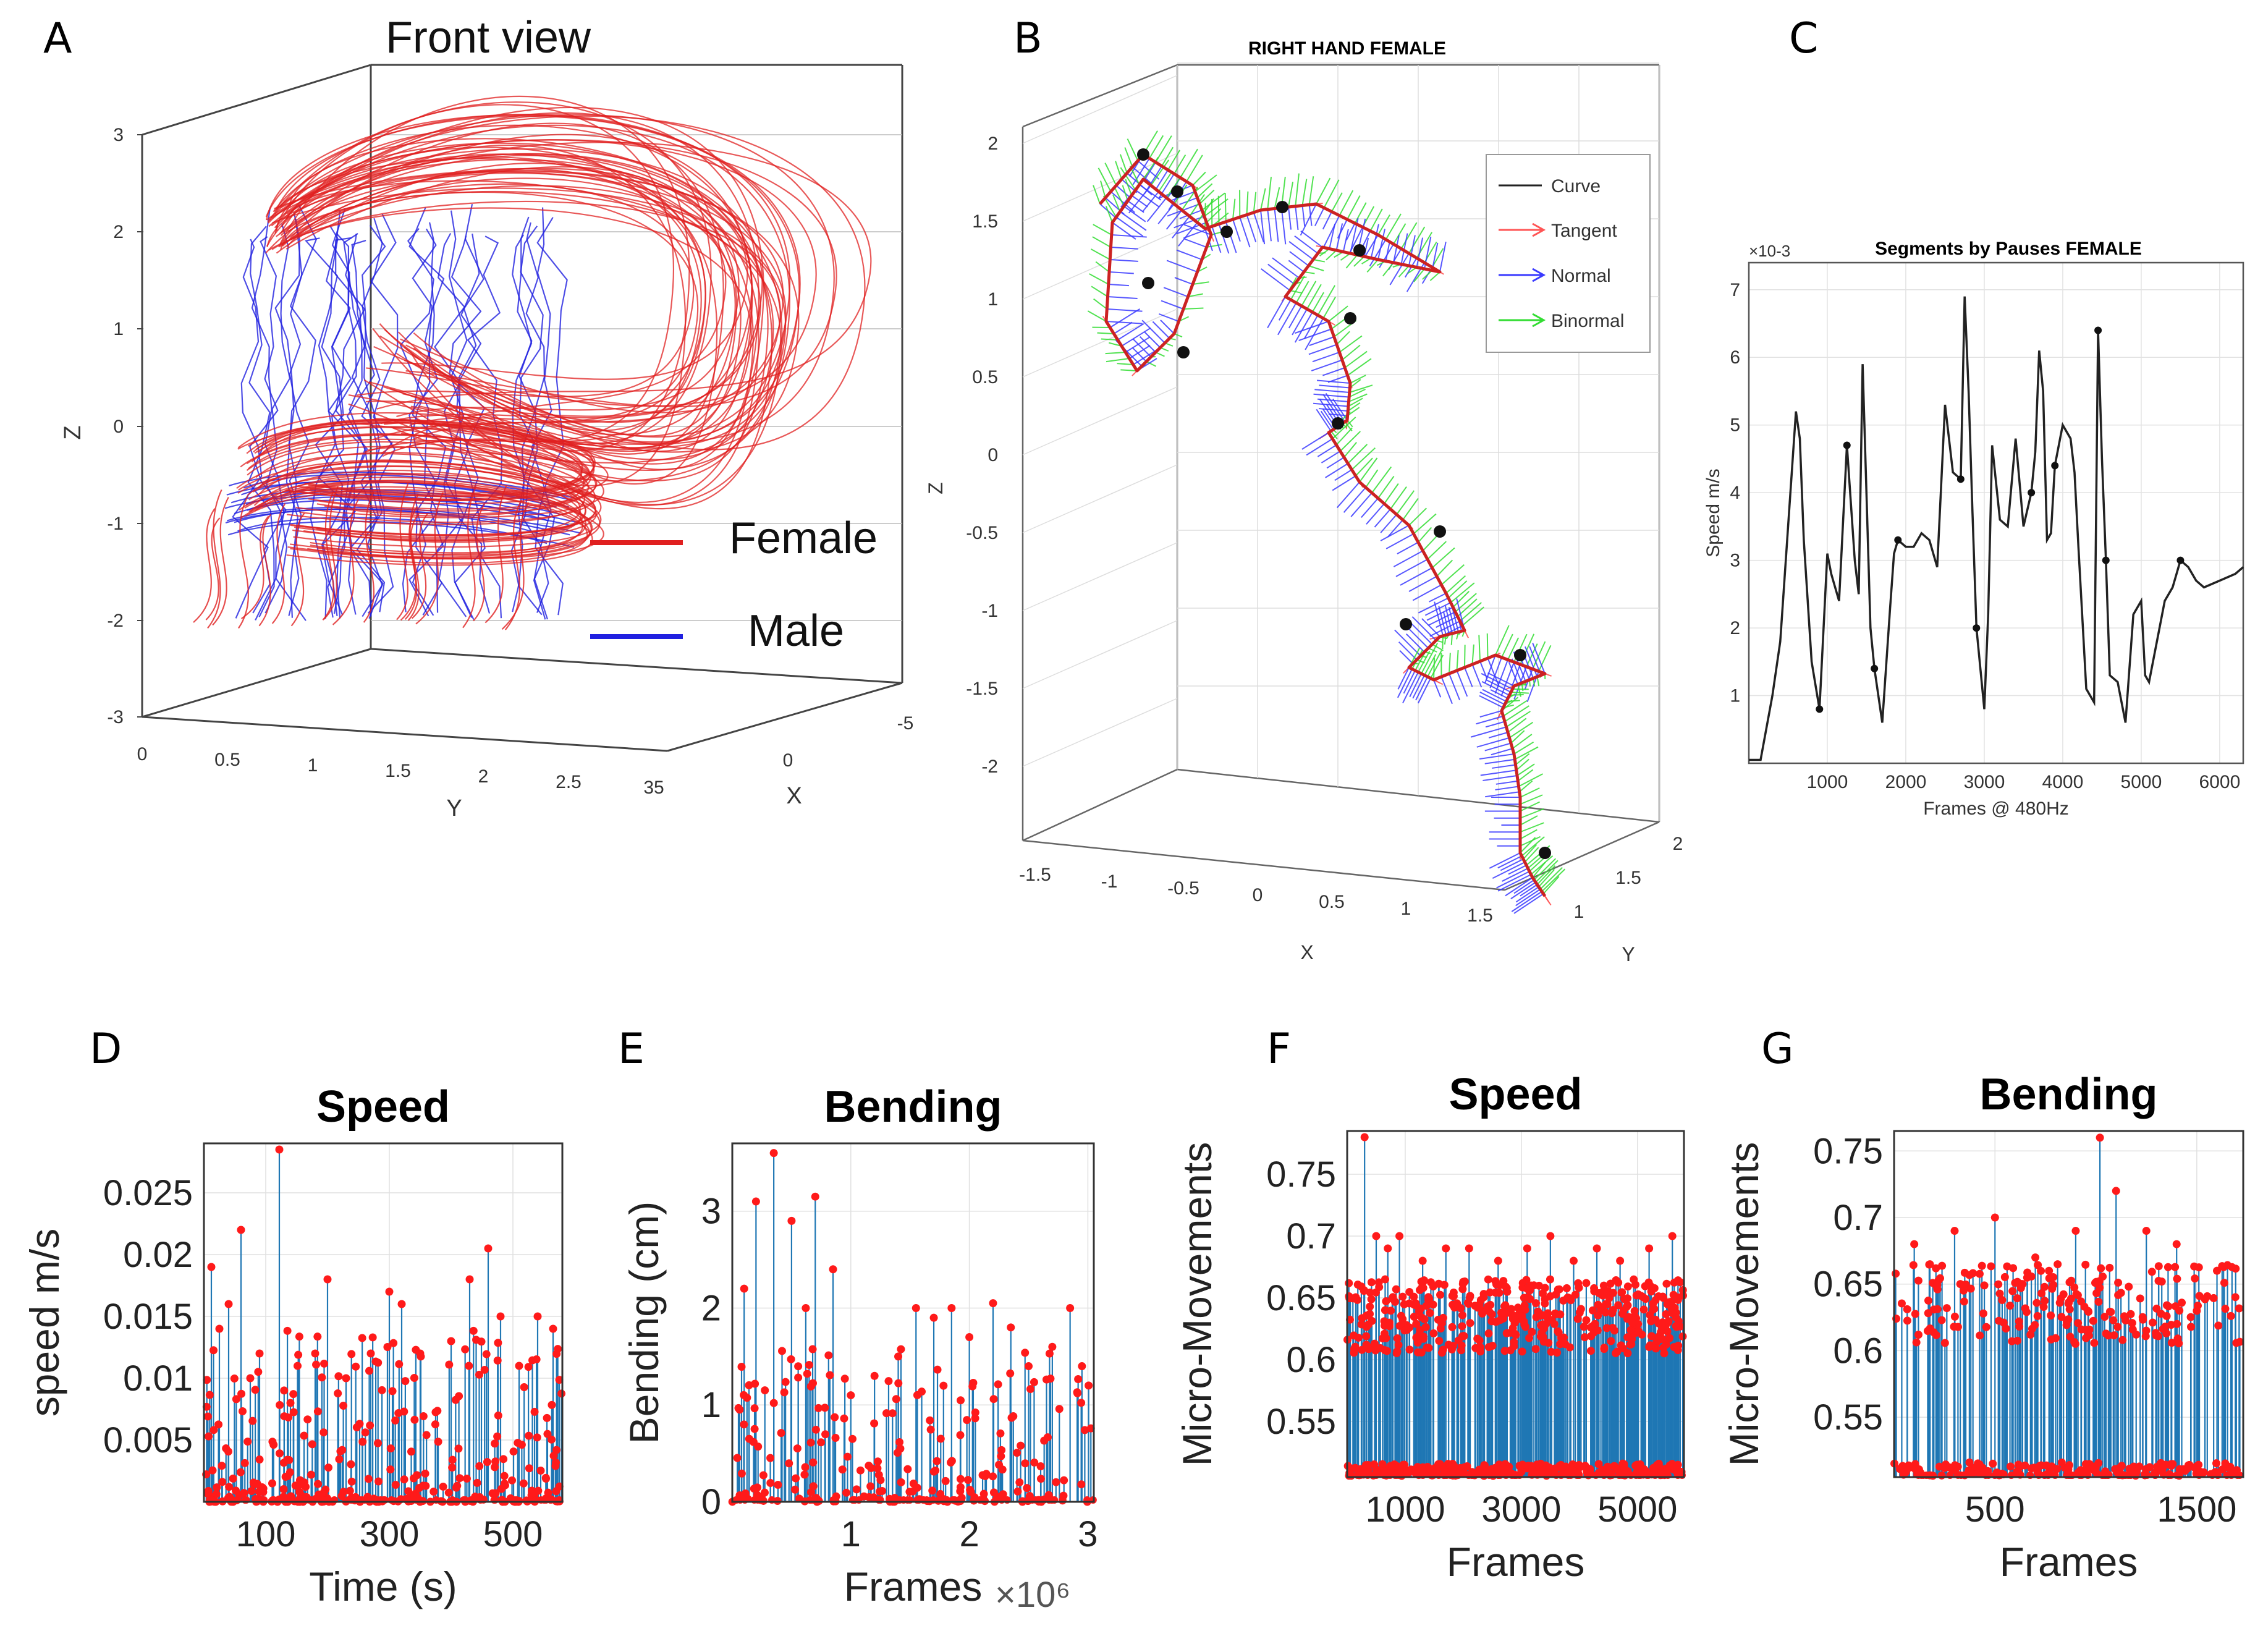  I want to click on panel-b-x-tick: -1.5, so click(1035, 875).